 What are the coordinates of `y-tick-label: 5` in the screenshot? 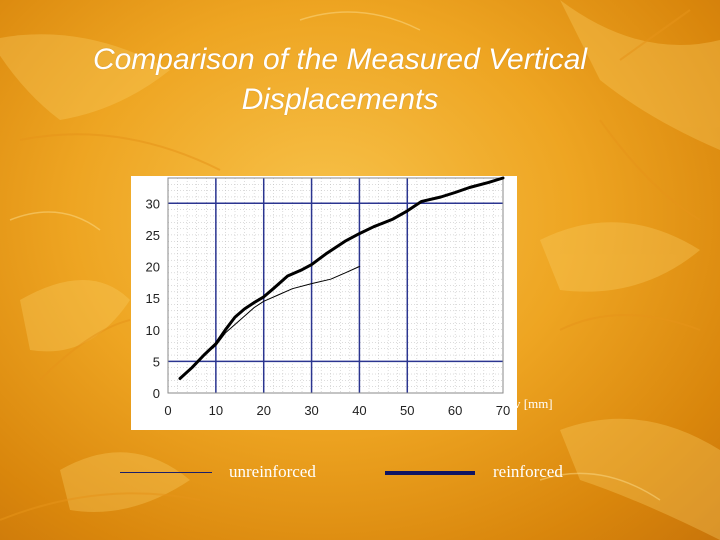 It's located at (156, 361).